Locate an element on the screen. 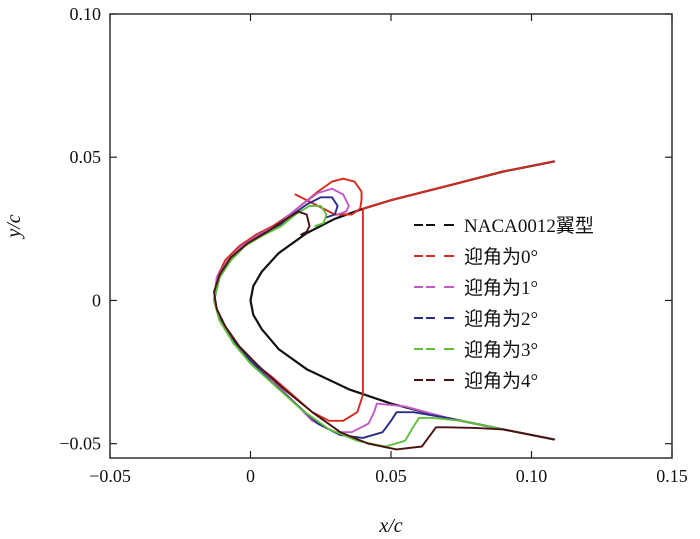  legend-item: NACA0012翼型 is located at coordinates (504, 226).